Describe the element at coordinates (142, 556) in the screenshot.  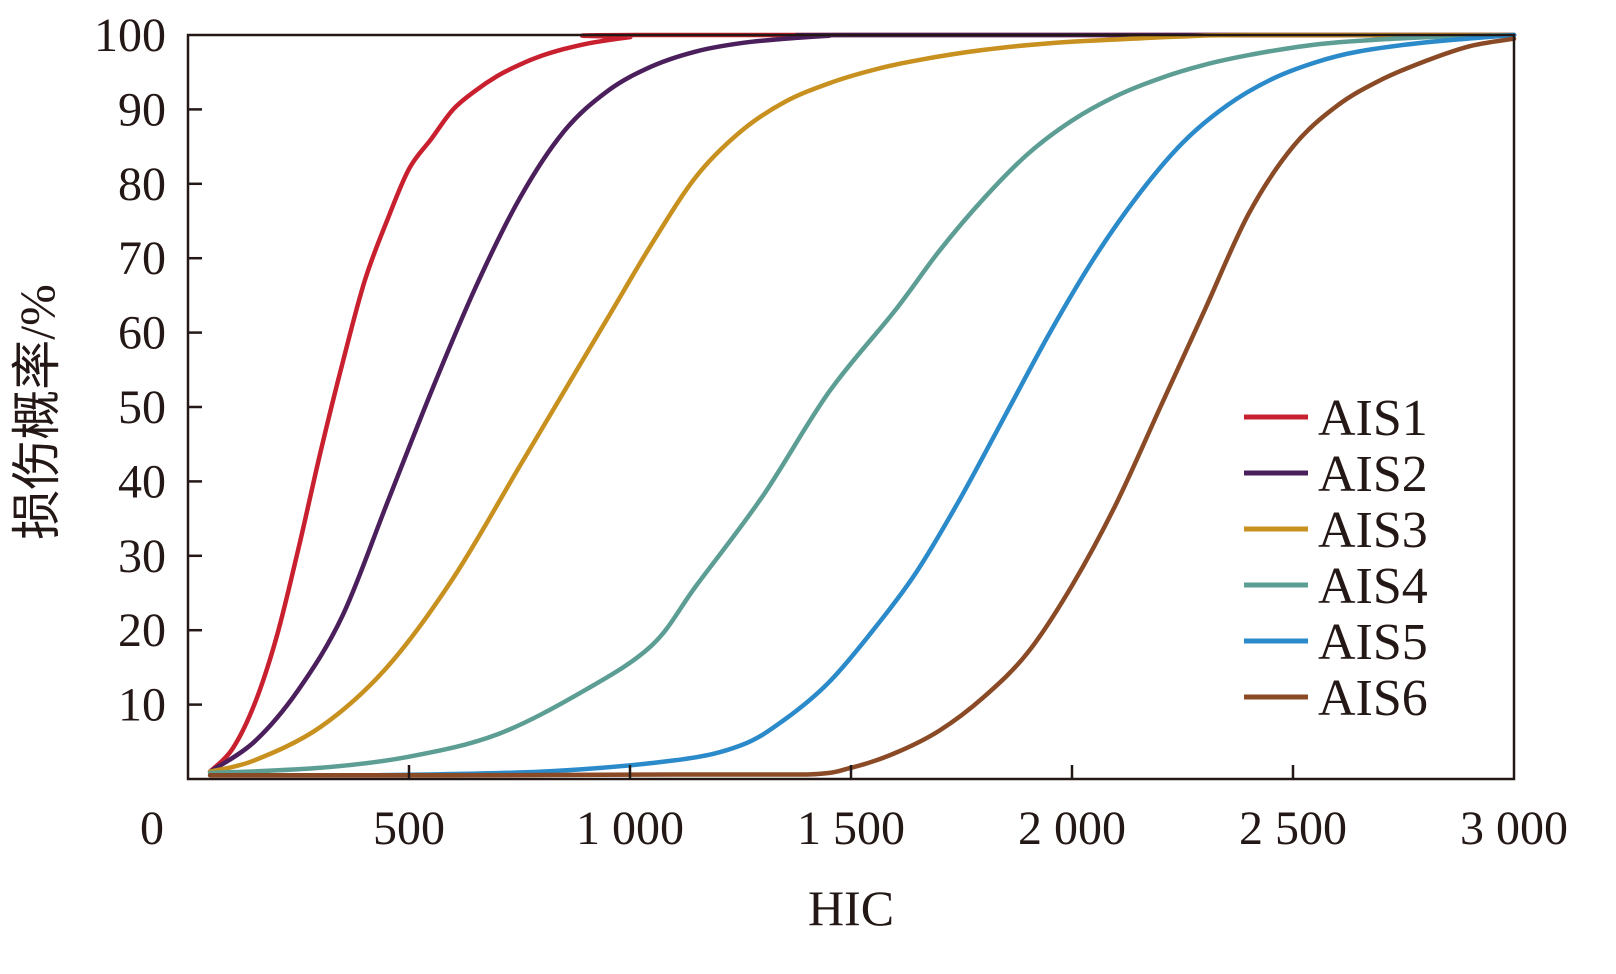
I see `y-tick-label: 30` at that location.